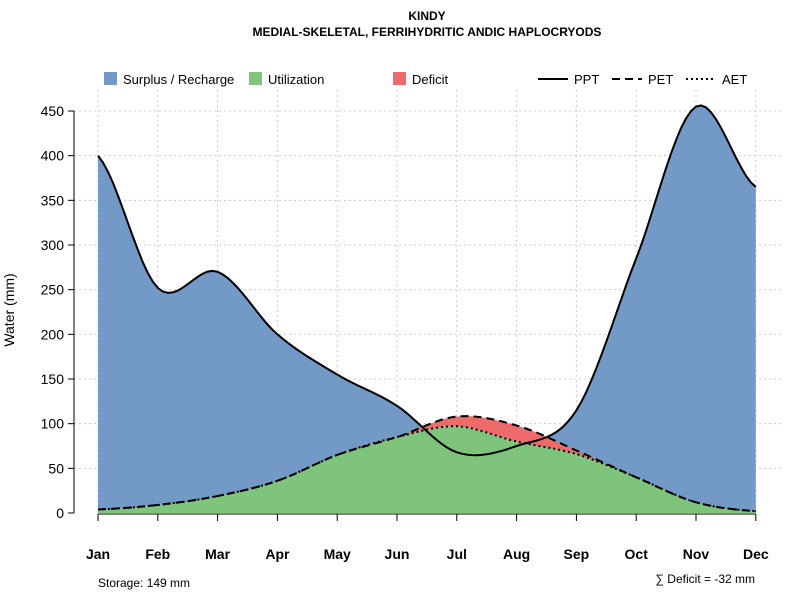  What do you see at coordinates (756, 554) in the screenshot?
I see `x-tick-label: Dec` at bounding box center [756, 554].